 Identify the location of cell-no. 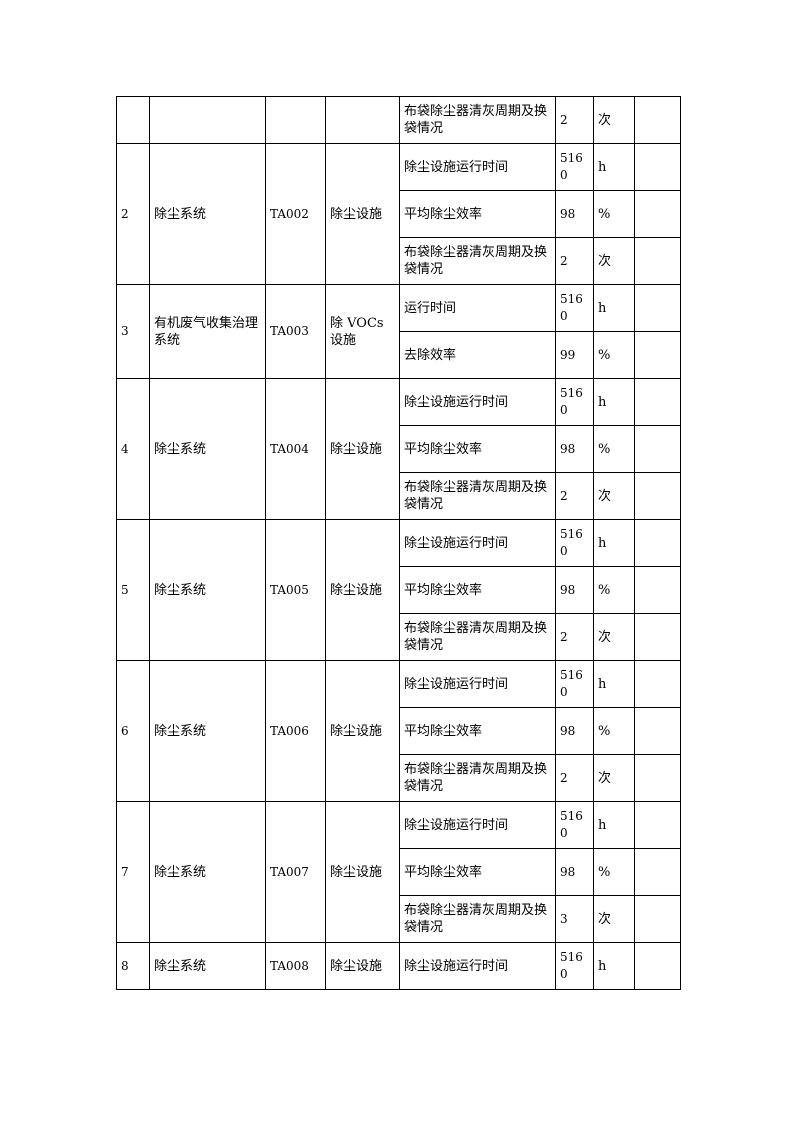
(133, 120).